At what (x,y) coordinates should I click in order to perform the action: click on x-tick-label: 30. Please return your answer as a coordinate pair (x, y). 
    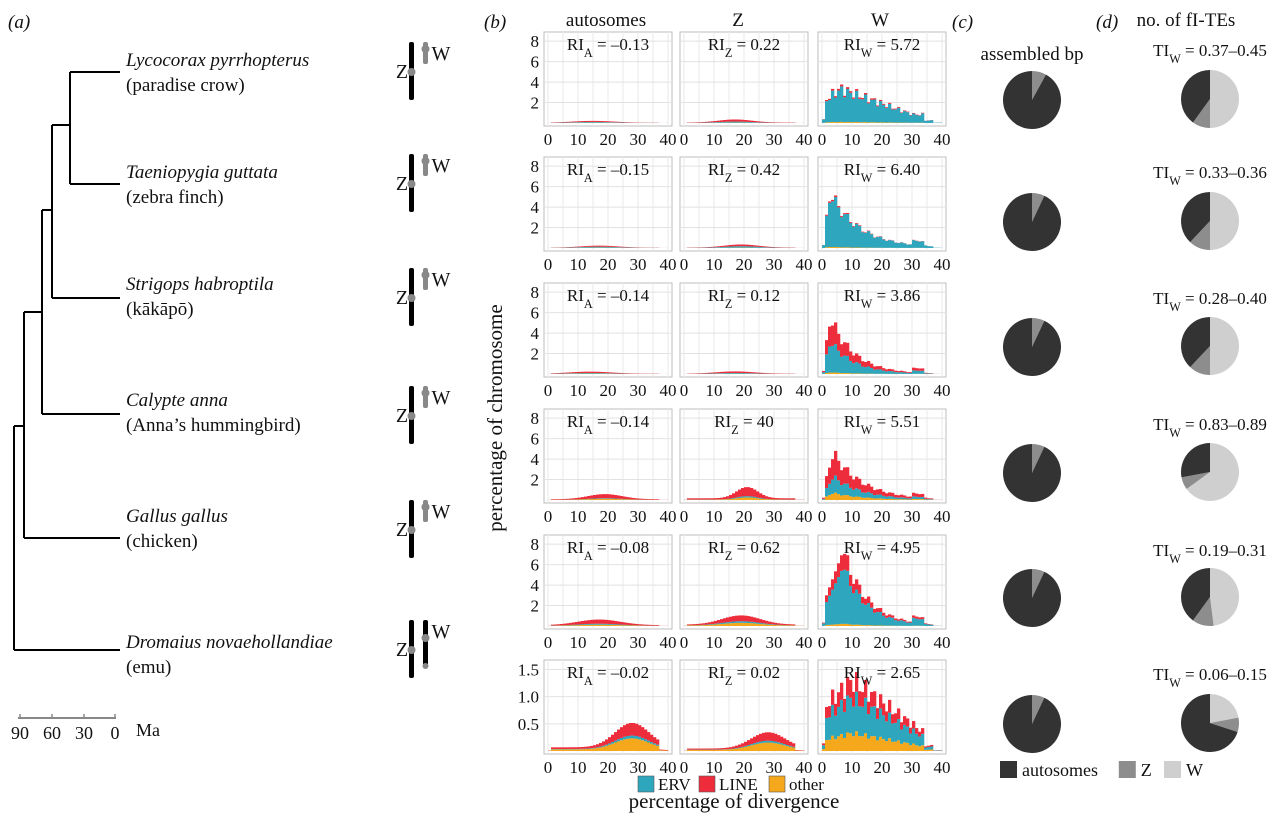
    Looking at the image, I should click on (774, 767).